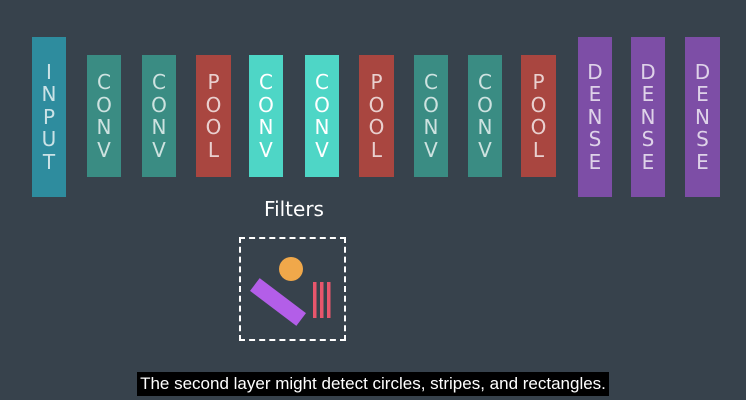 This screenshot has width=746, height=400. Describe the element at coordinates (278, 302) in the screenshot. I see `rectangle-shape` at that location.